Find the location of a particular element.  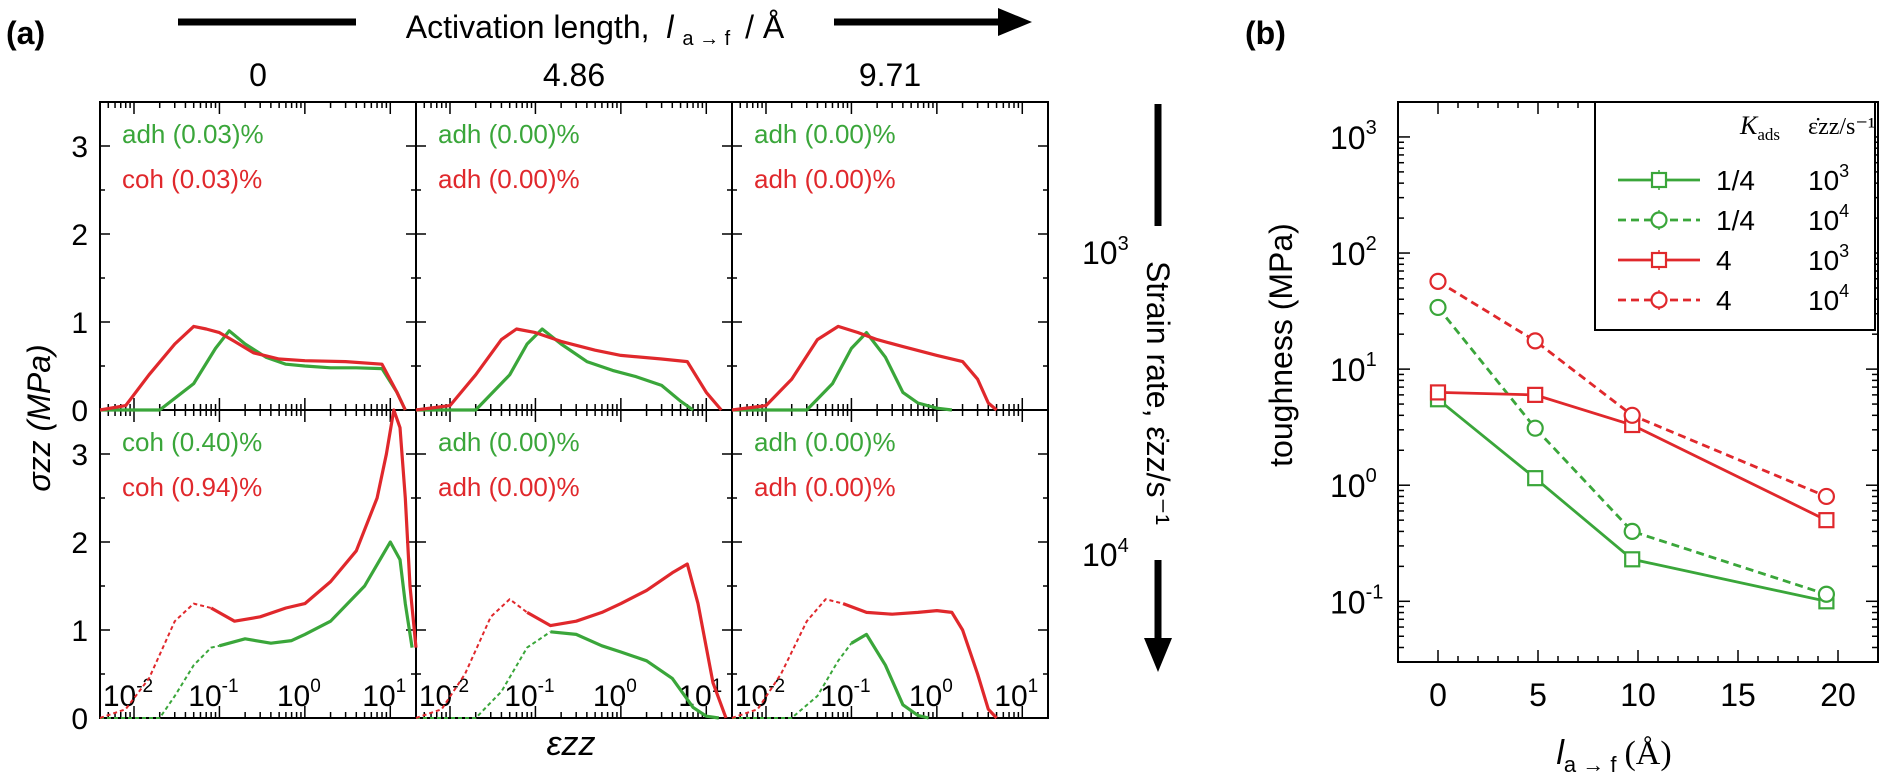

y-tick-label: 10⁻¹ is located at coordinates (1356, 600).